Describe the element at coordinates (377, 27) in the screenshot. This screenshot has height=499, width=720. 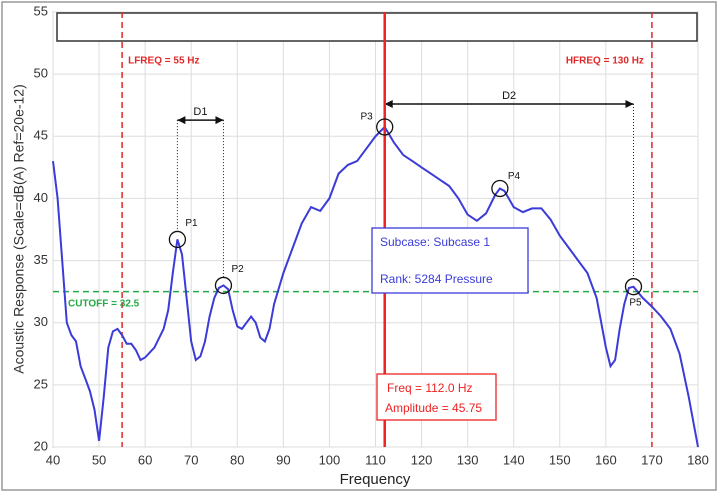
I see `header-box` at that location.